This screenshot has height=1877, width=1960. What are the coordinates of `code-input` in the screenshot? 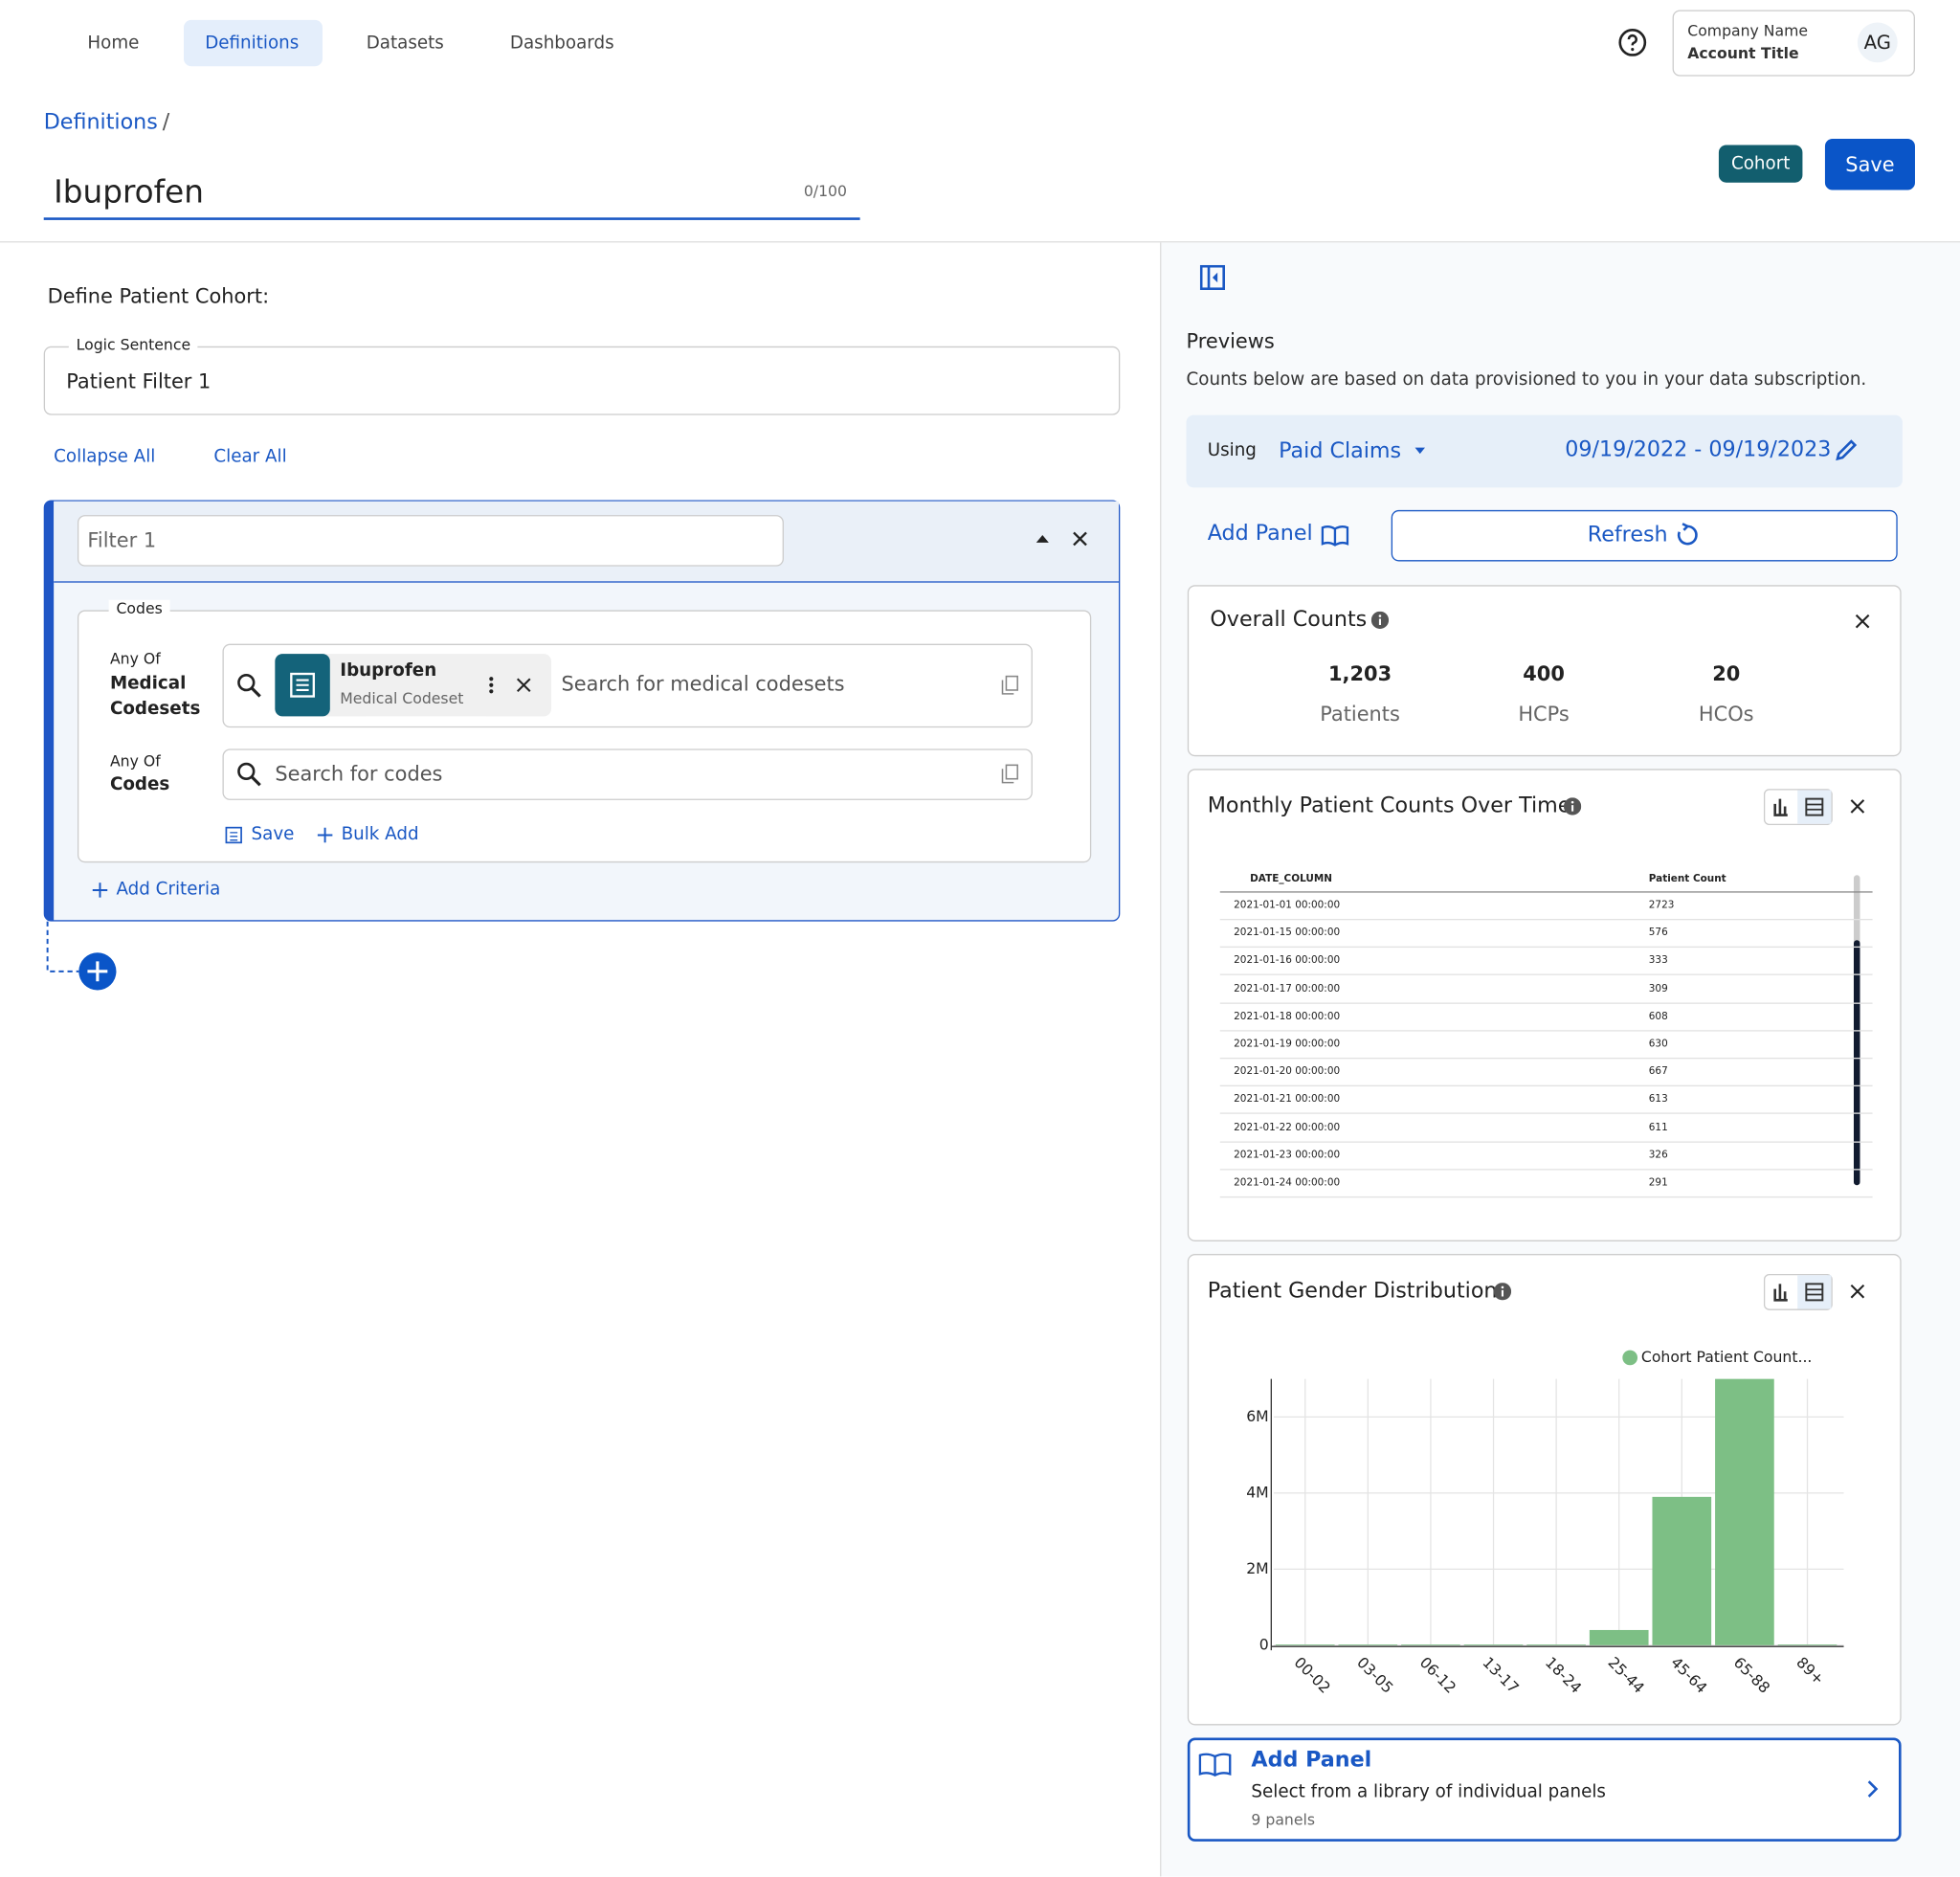 It's located at (628, 774).